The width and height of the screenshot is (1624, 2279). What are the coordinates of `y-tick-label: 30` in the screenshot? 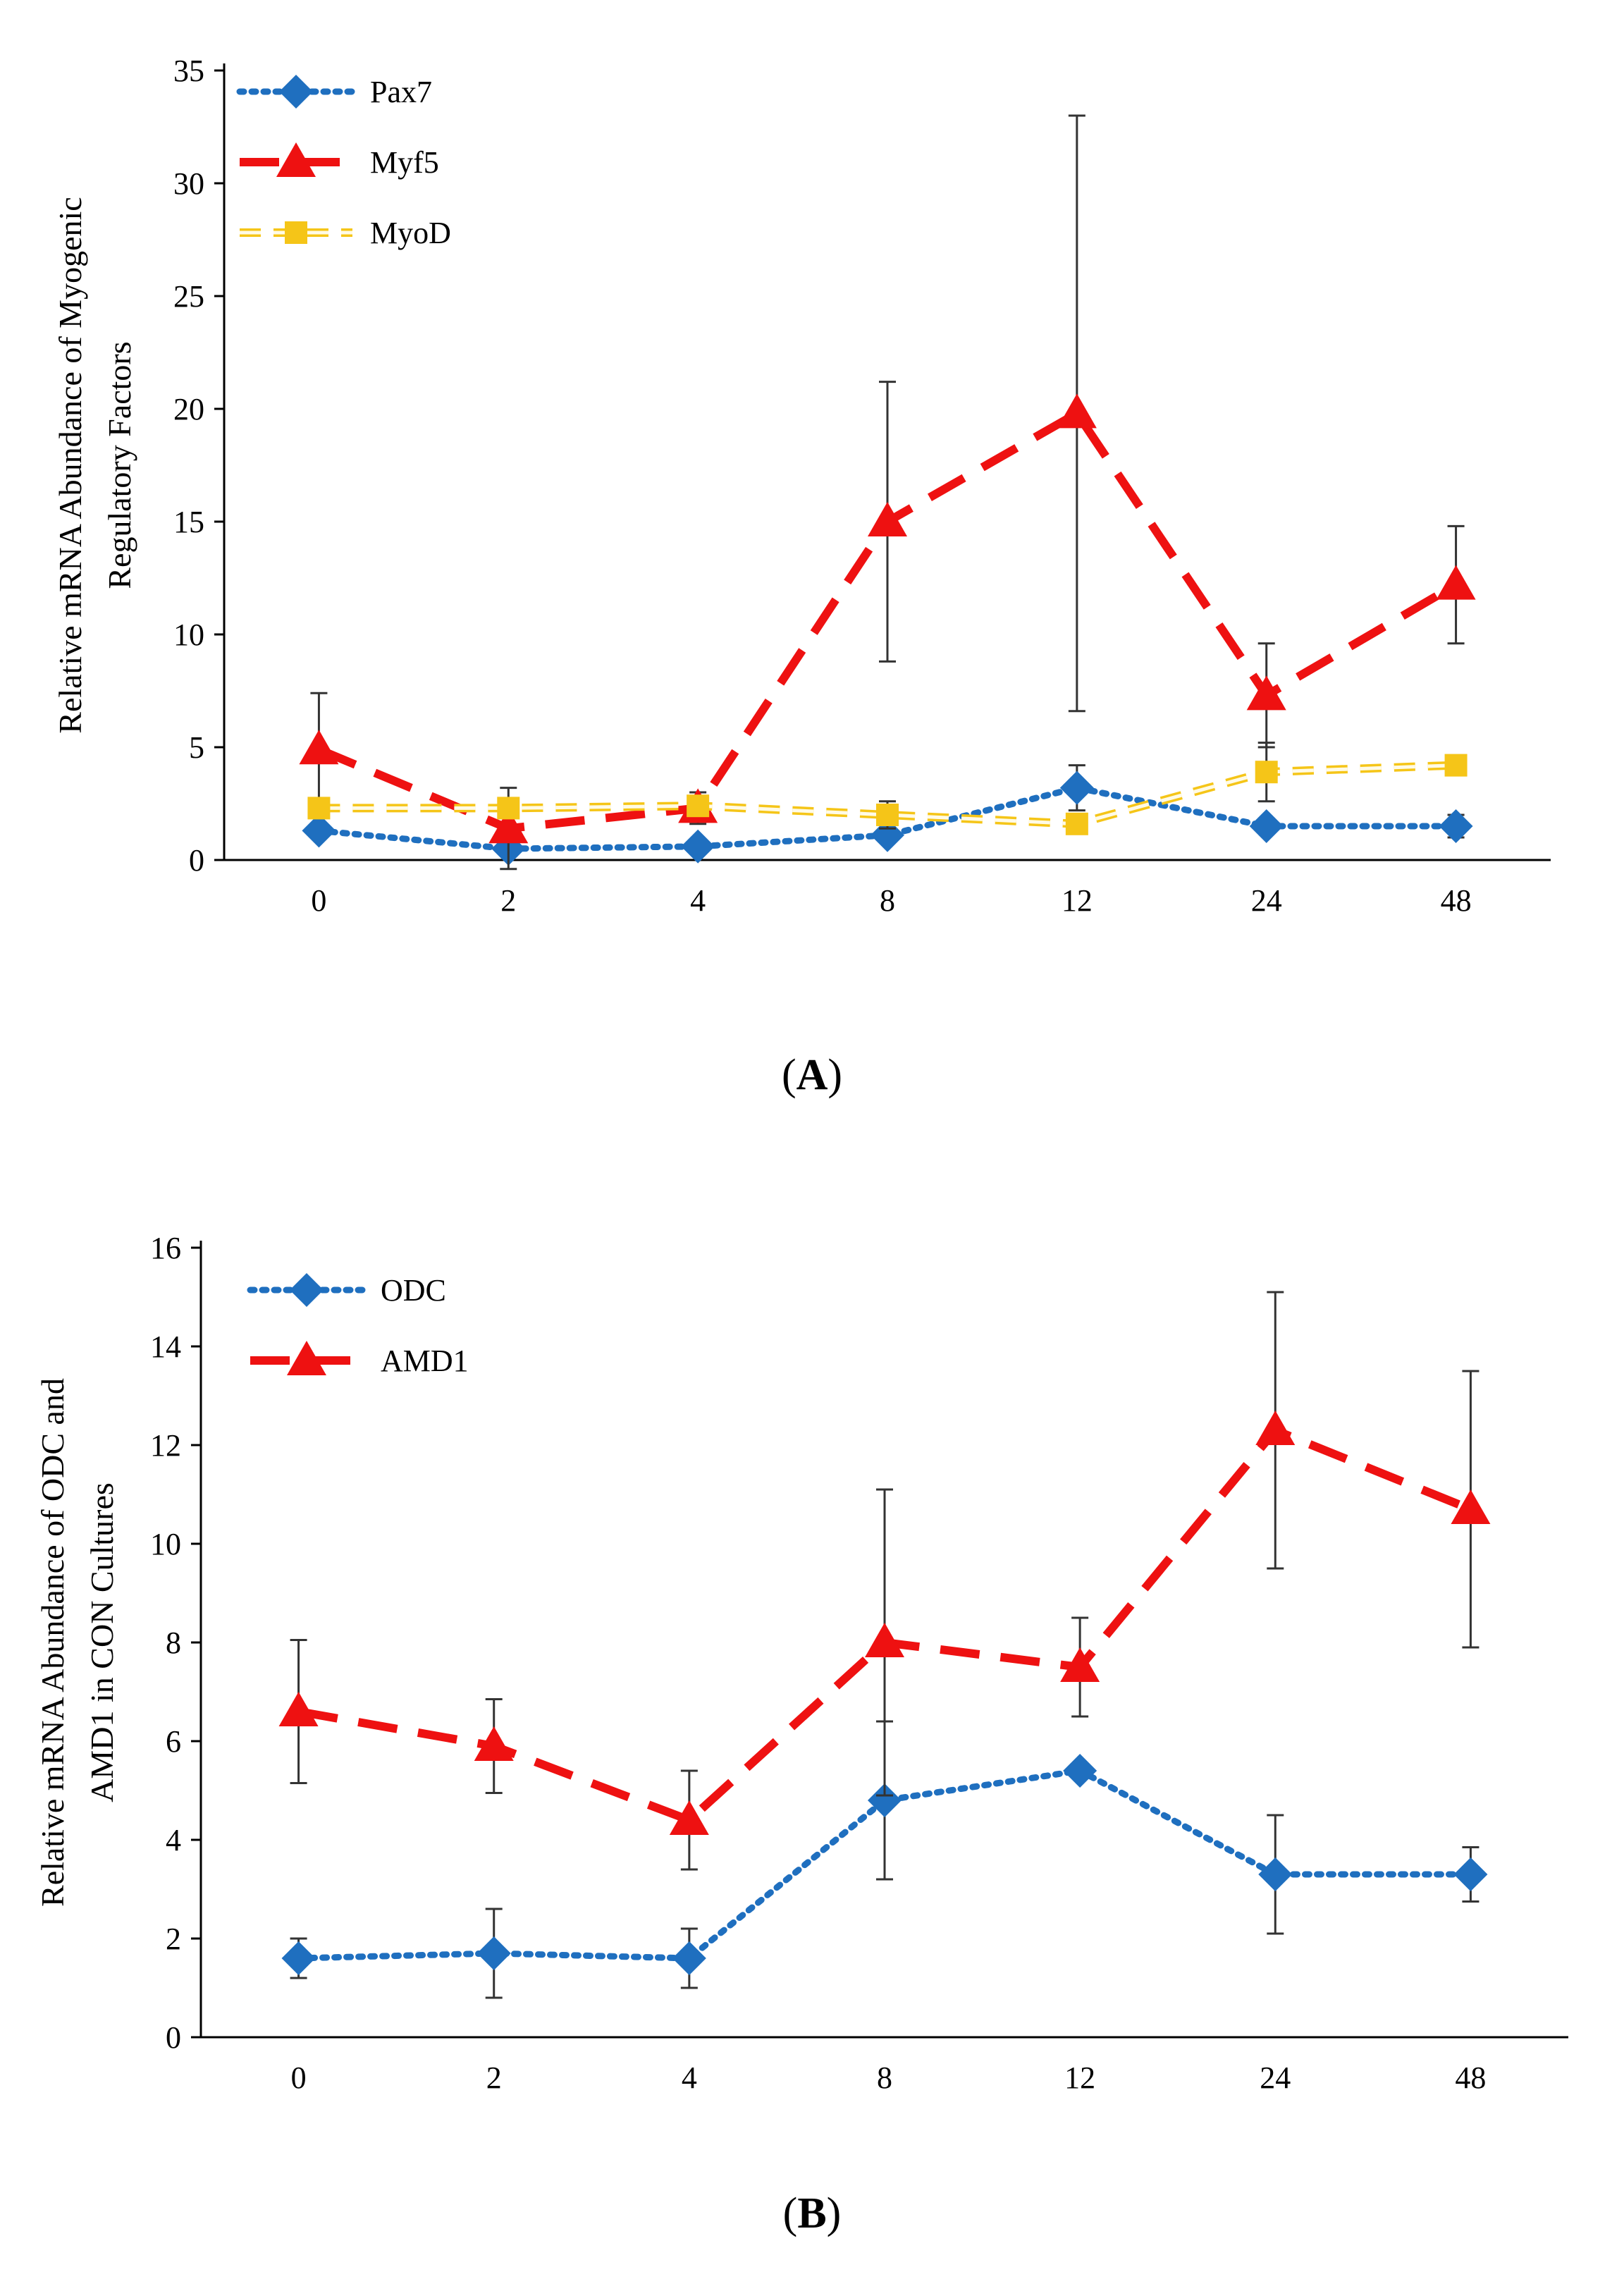 It's located at (189, 184).